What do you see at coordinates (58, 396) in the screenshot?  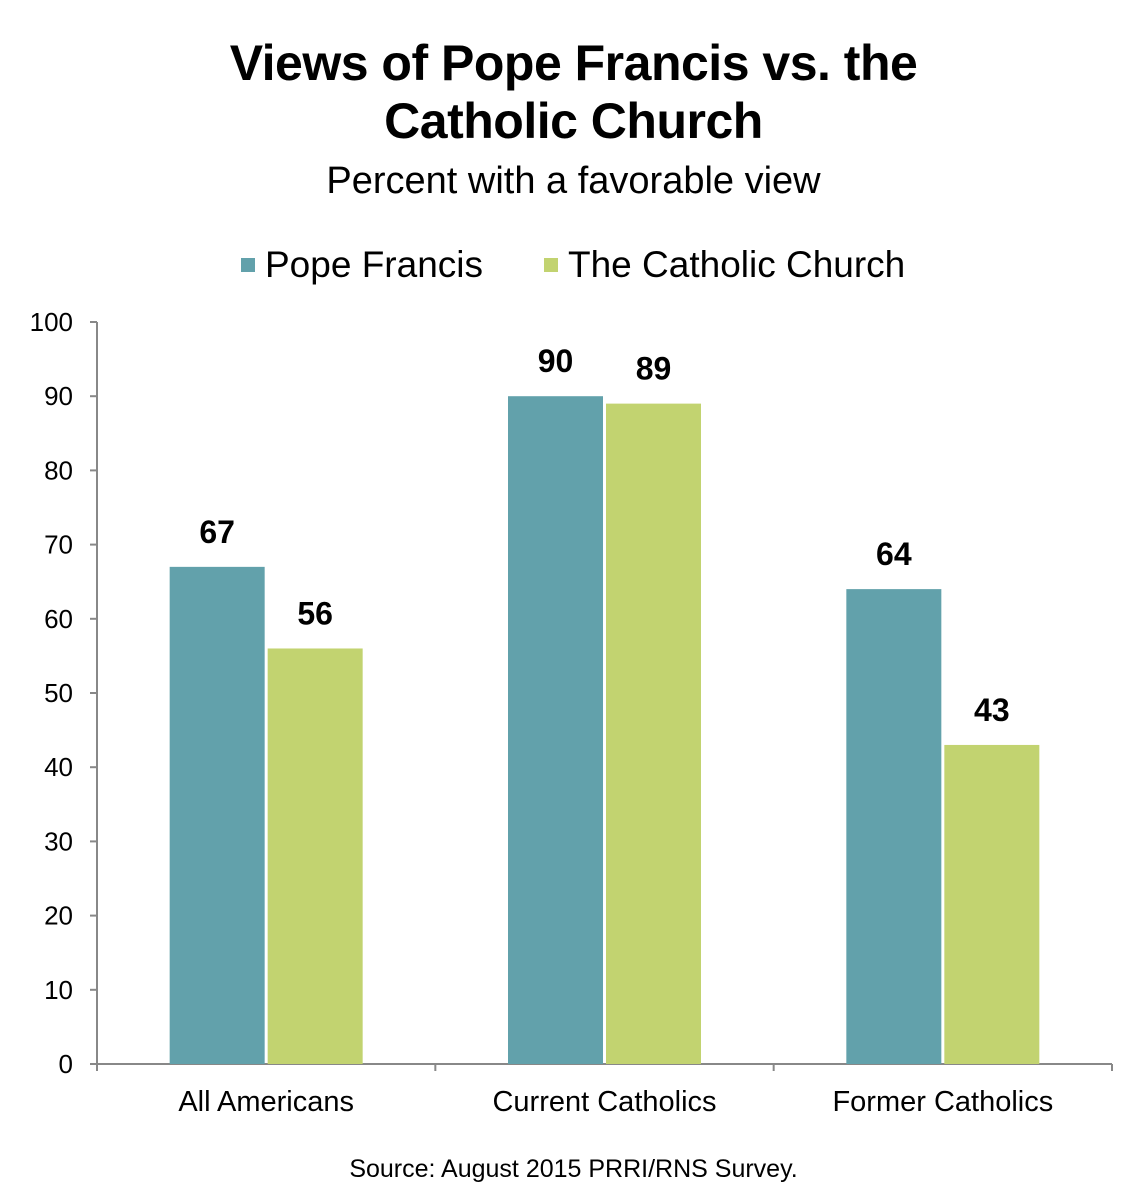 I see `y-tick-label: 90` at bounding box center [58, 396].